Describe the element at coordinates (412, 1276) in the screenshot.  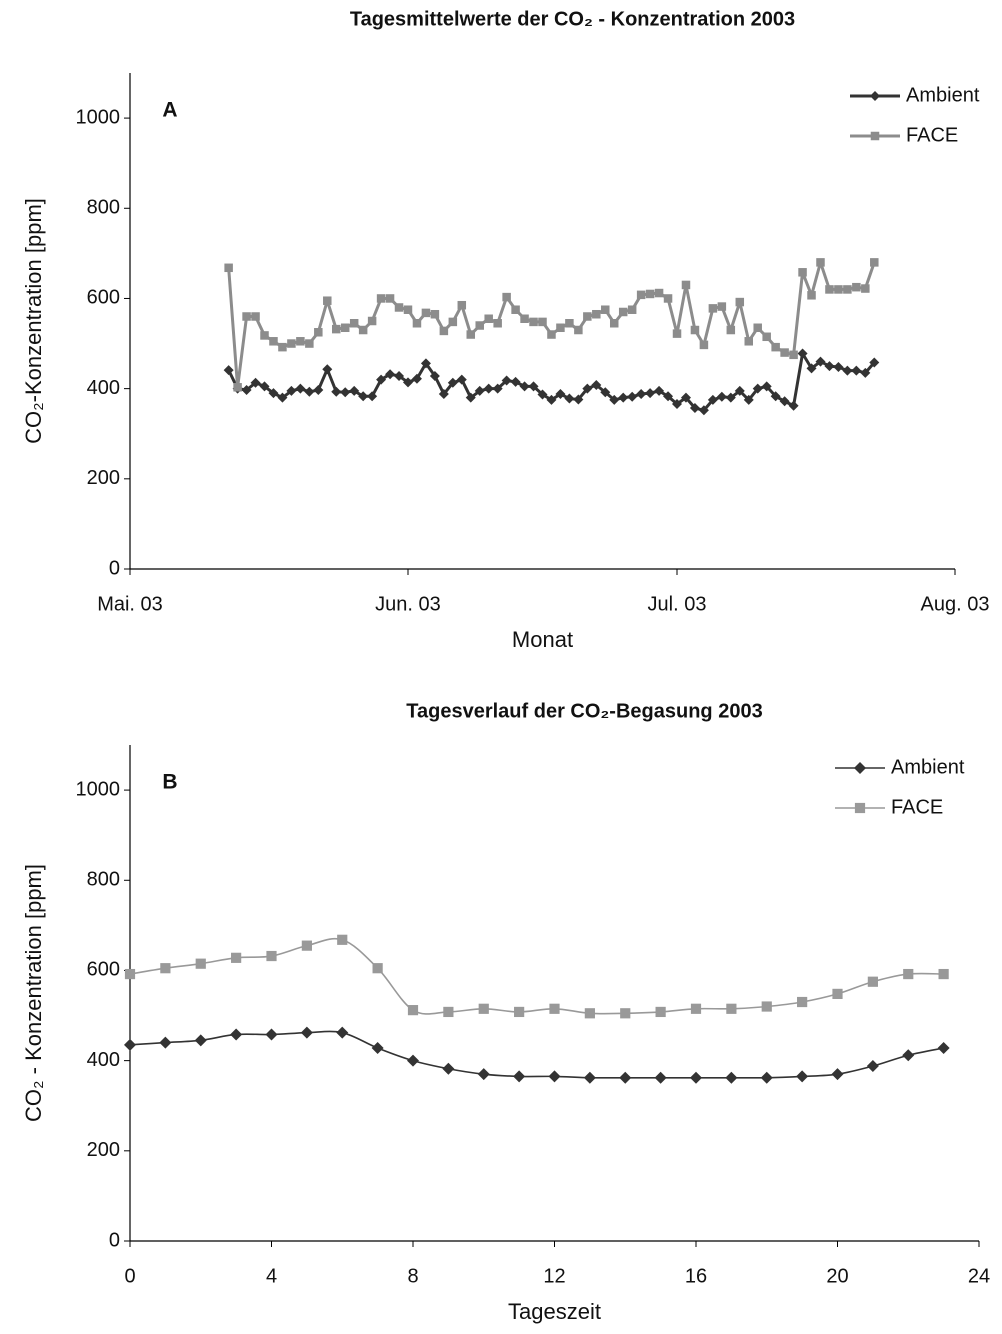
I see `x-tick-label: 8` at that location.